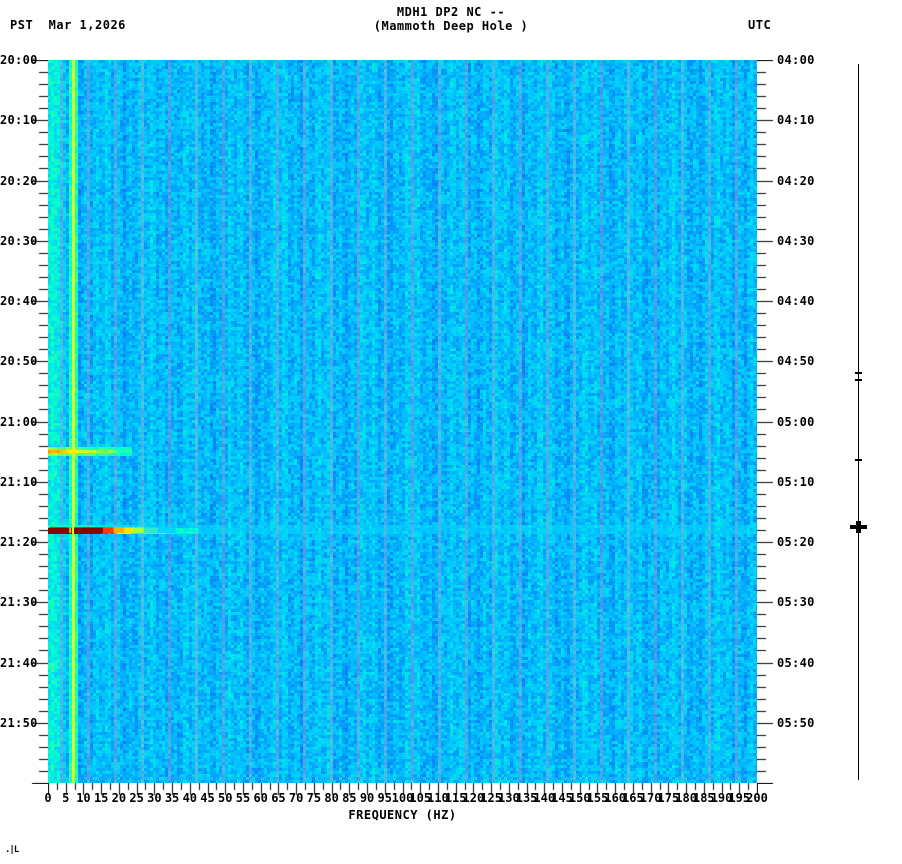 The image size is (902, 864). What do you see at coordinates (83, 798) in the screenshot?
I see `frequency-tick-label: 10` at bounding box center [83, 798].